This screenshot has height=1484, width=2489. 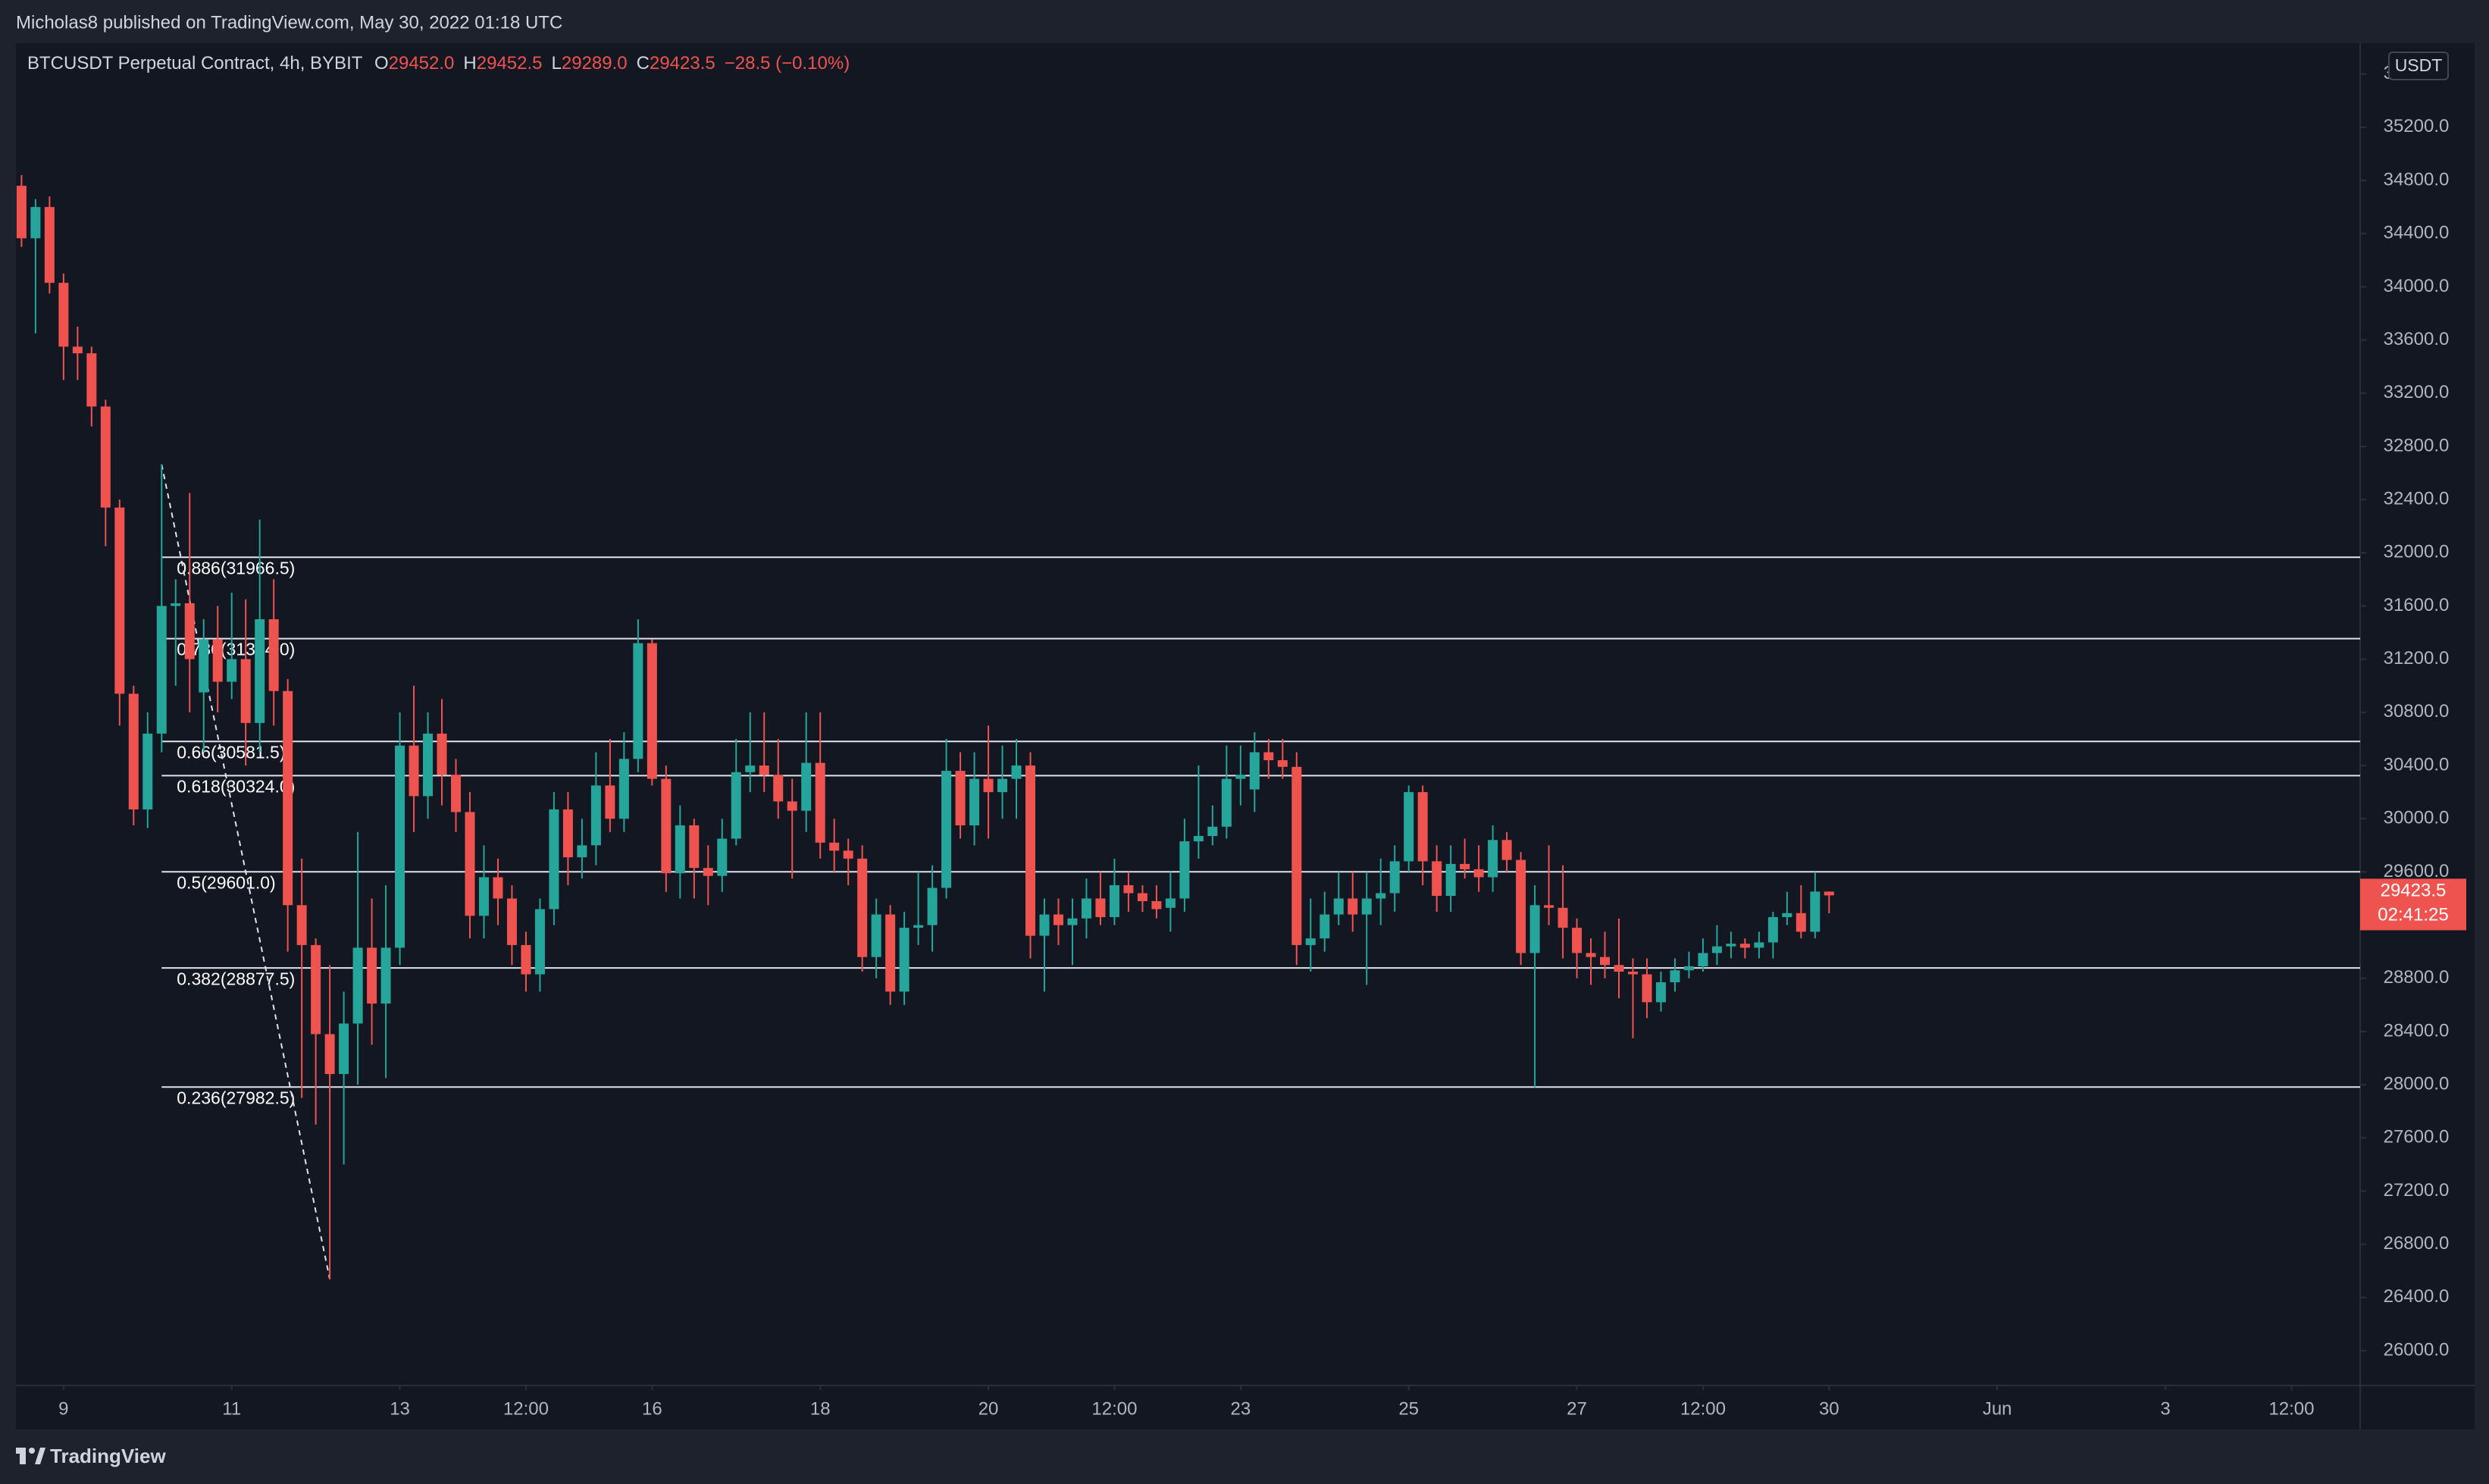 What do you see at coordinates (595, 64) in the screenshot?
I see `legend-value: 29289.0` at bounding box center [595, 64].